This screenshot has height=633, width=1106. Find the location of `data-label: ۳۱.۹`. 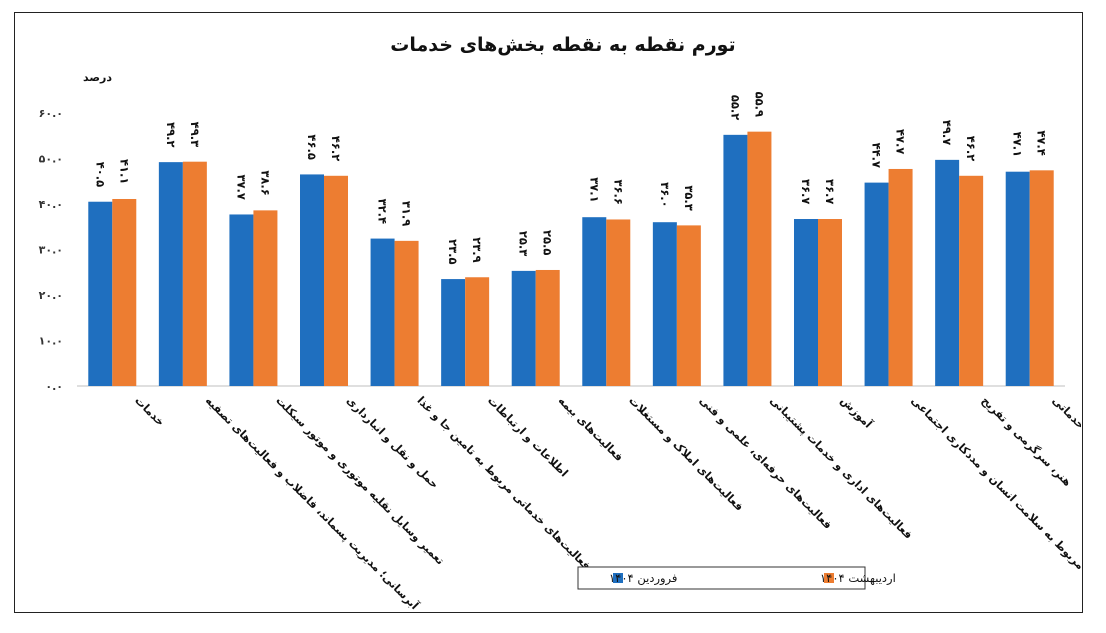

data-label: ۳۱.۹ is located at coordinates (407, 213).